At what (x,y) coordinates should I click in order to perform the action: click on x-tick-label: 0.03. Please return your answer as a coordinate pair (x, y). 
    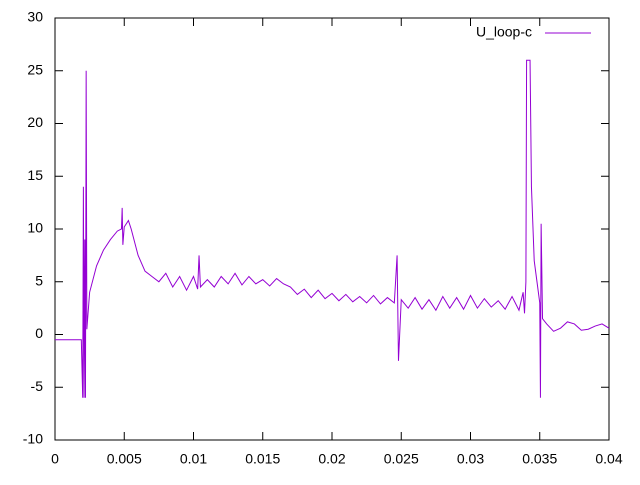
    Looking at the image, I should click on (470, 459).